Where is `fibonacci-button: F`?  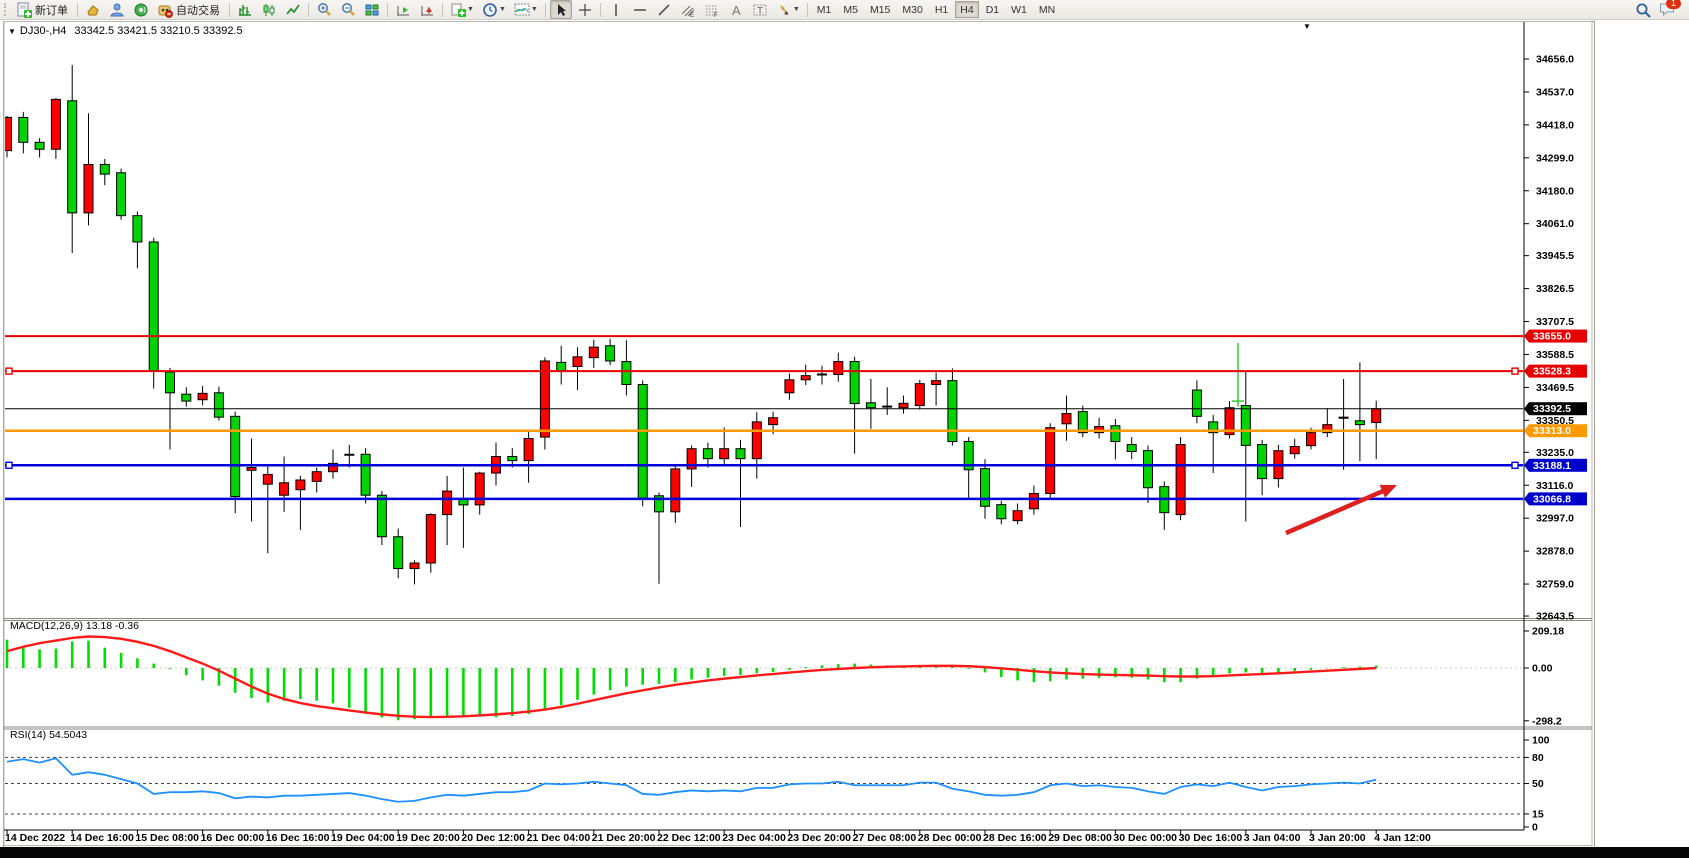 fibonacci-button: F is located at coordinates (712, 9).